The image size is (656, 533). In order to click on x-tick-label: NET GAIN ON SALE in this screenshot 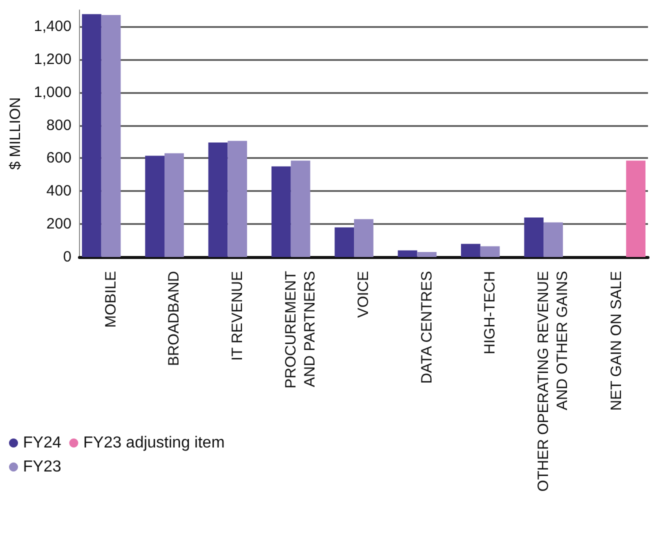, I will do `click(616, 341)`.